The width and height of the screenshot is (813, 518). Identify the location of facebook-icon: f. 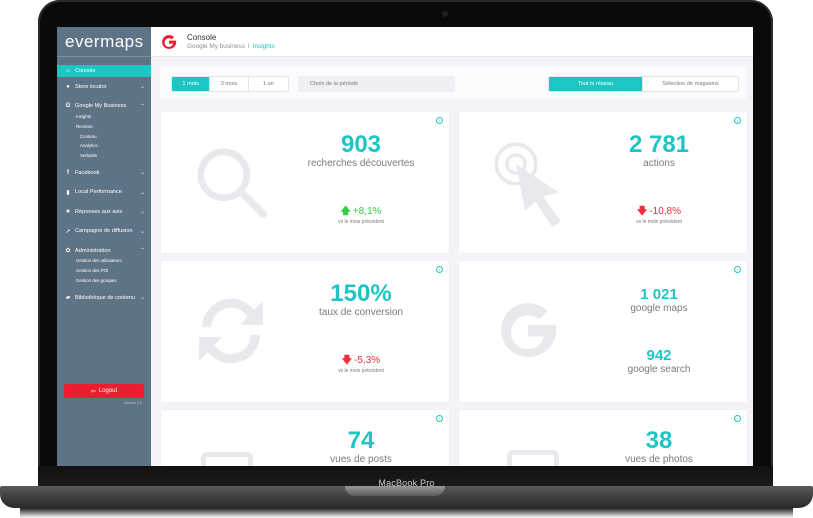
(68, 172).